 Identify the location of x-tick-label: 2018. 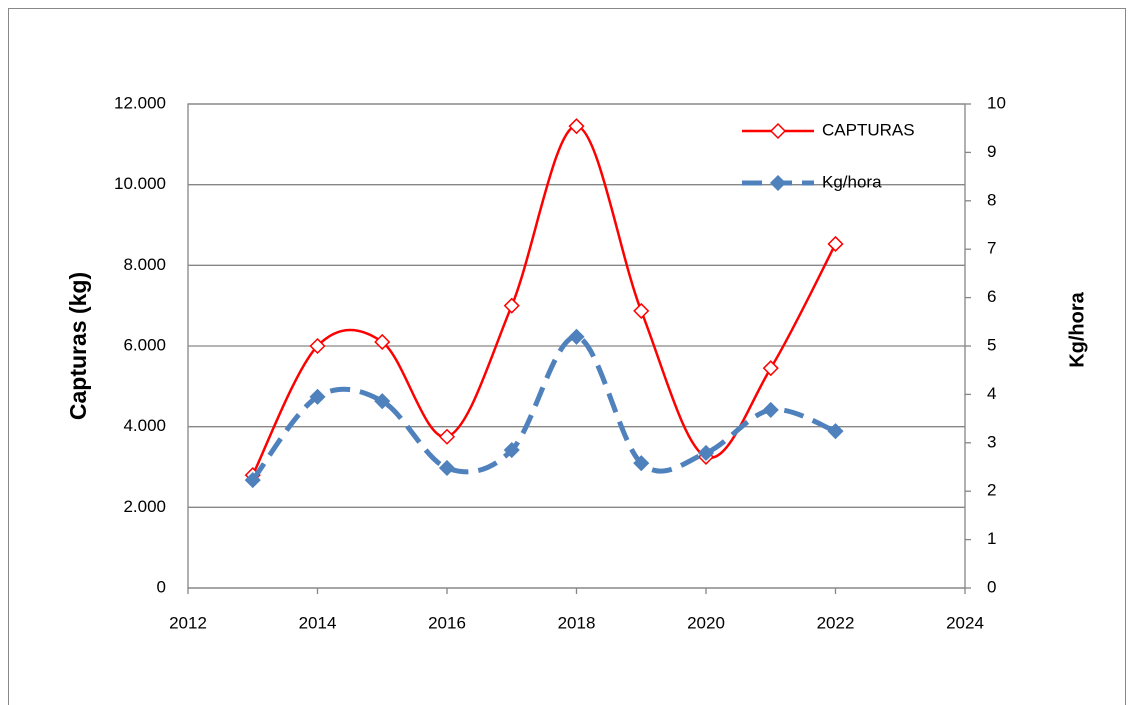
(577, 622).